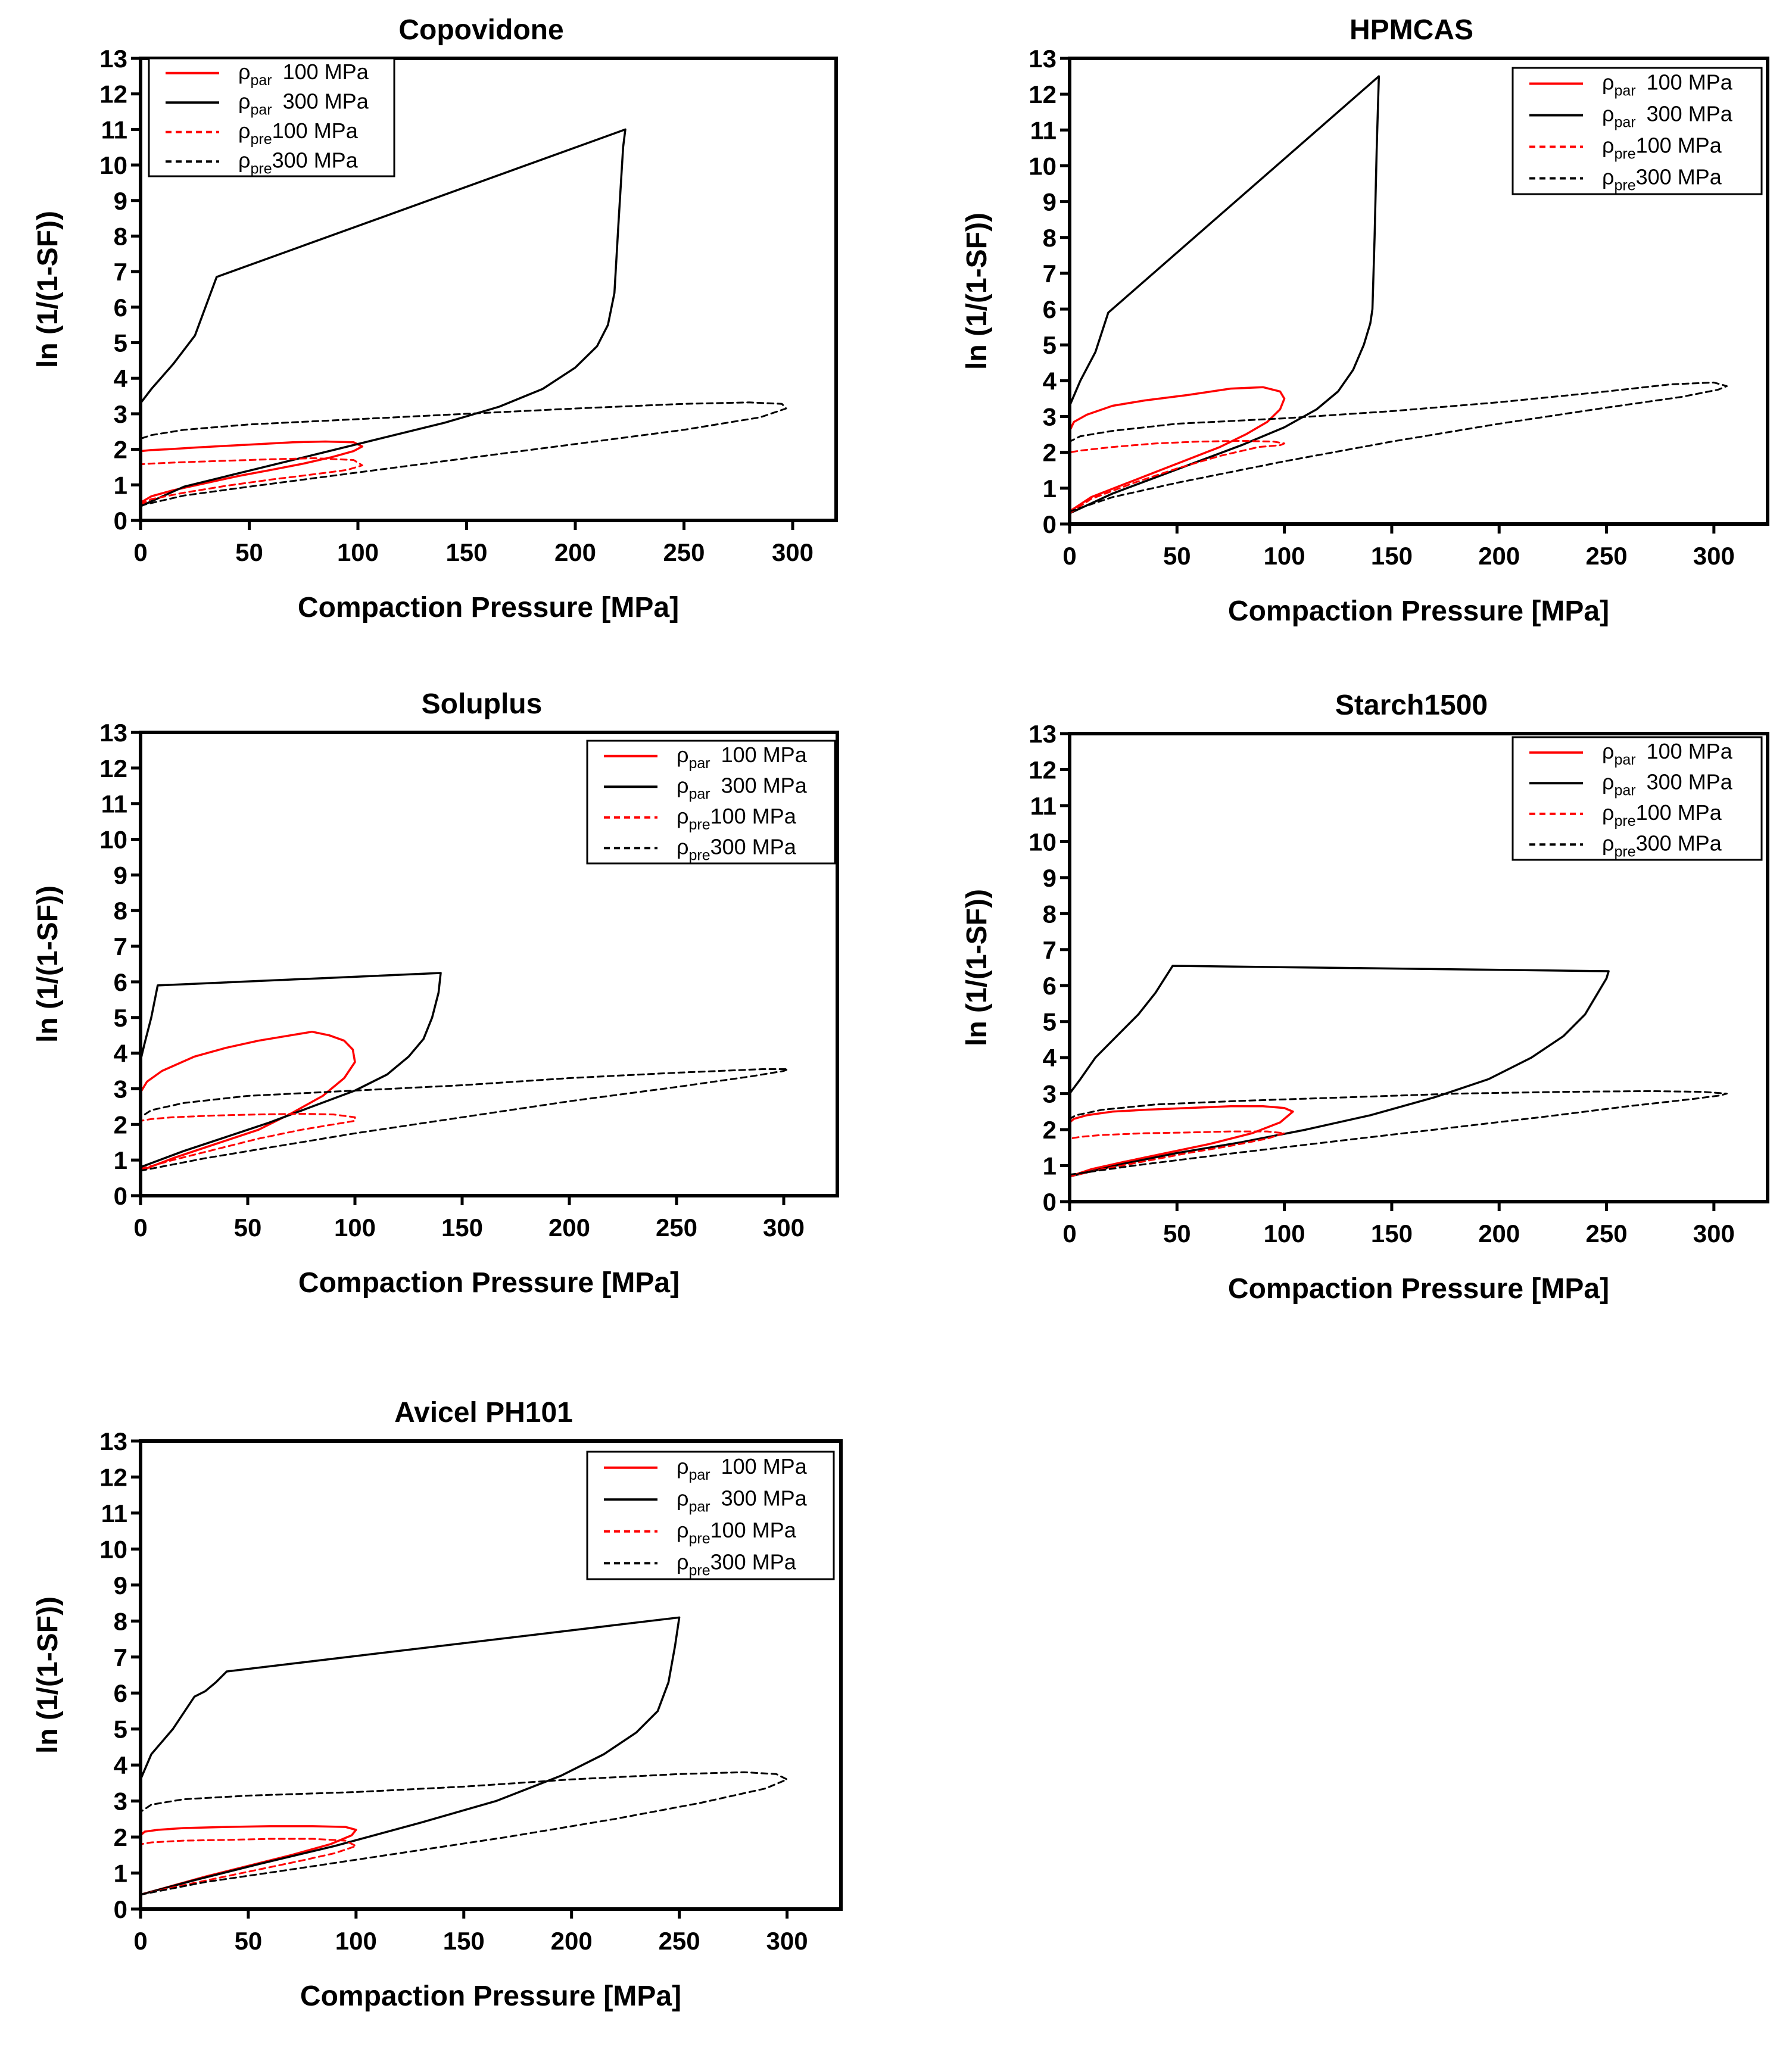 This screenshot has width=1792, height=2046. Describe the element at coordinates (1714, 1233) in the screenshot. I see `starch1500-xtick-label: 300` at that location.